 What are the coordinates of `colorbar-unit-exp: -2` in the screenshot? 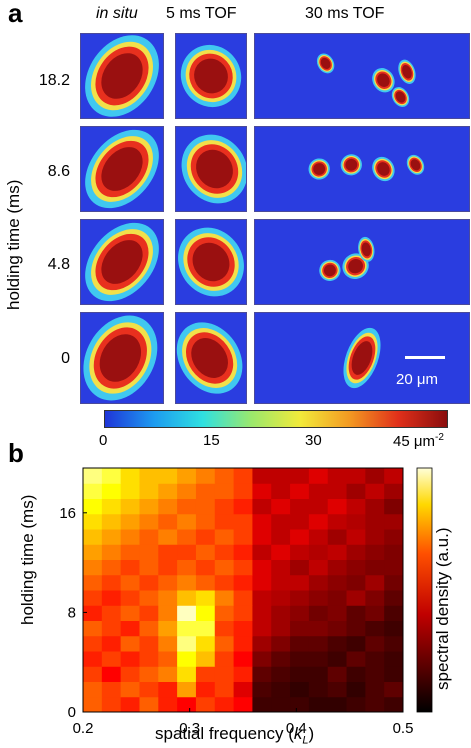 It's located at (439, 437).